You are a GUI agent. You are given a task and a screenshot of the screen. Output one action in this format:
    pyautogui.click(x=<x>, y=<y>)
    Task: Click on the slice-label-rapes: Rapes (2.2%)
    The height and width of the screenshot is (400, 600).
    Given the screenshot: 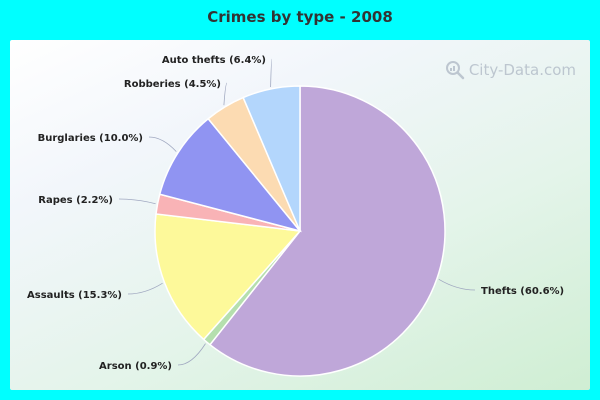 What is the action you would take?
    pyautogui.click(x=75, y=200)
    